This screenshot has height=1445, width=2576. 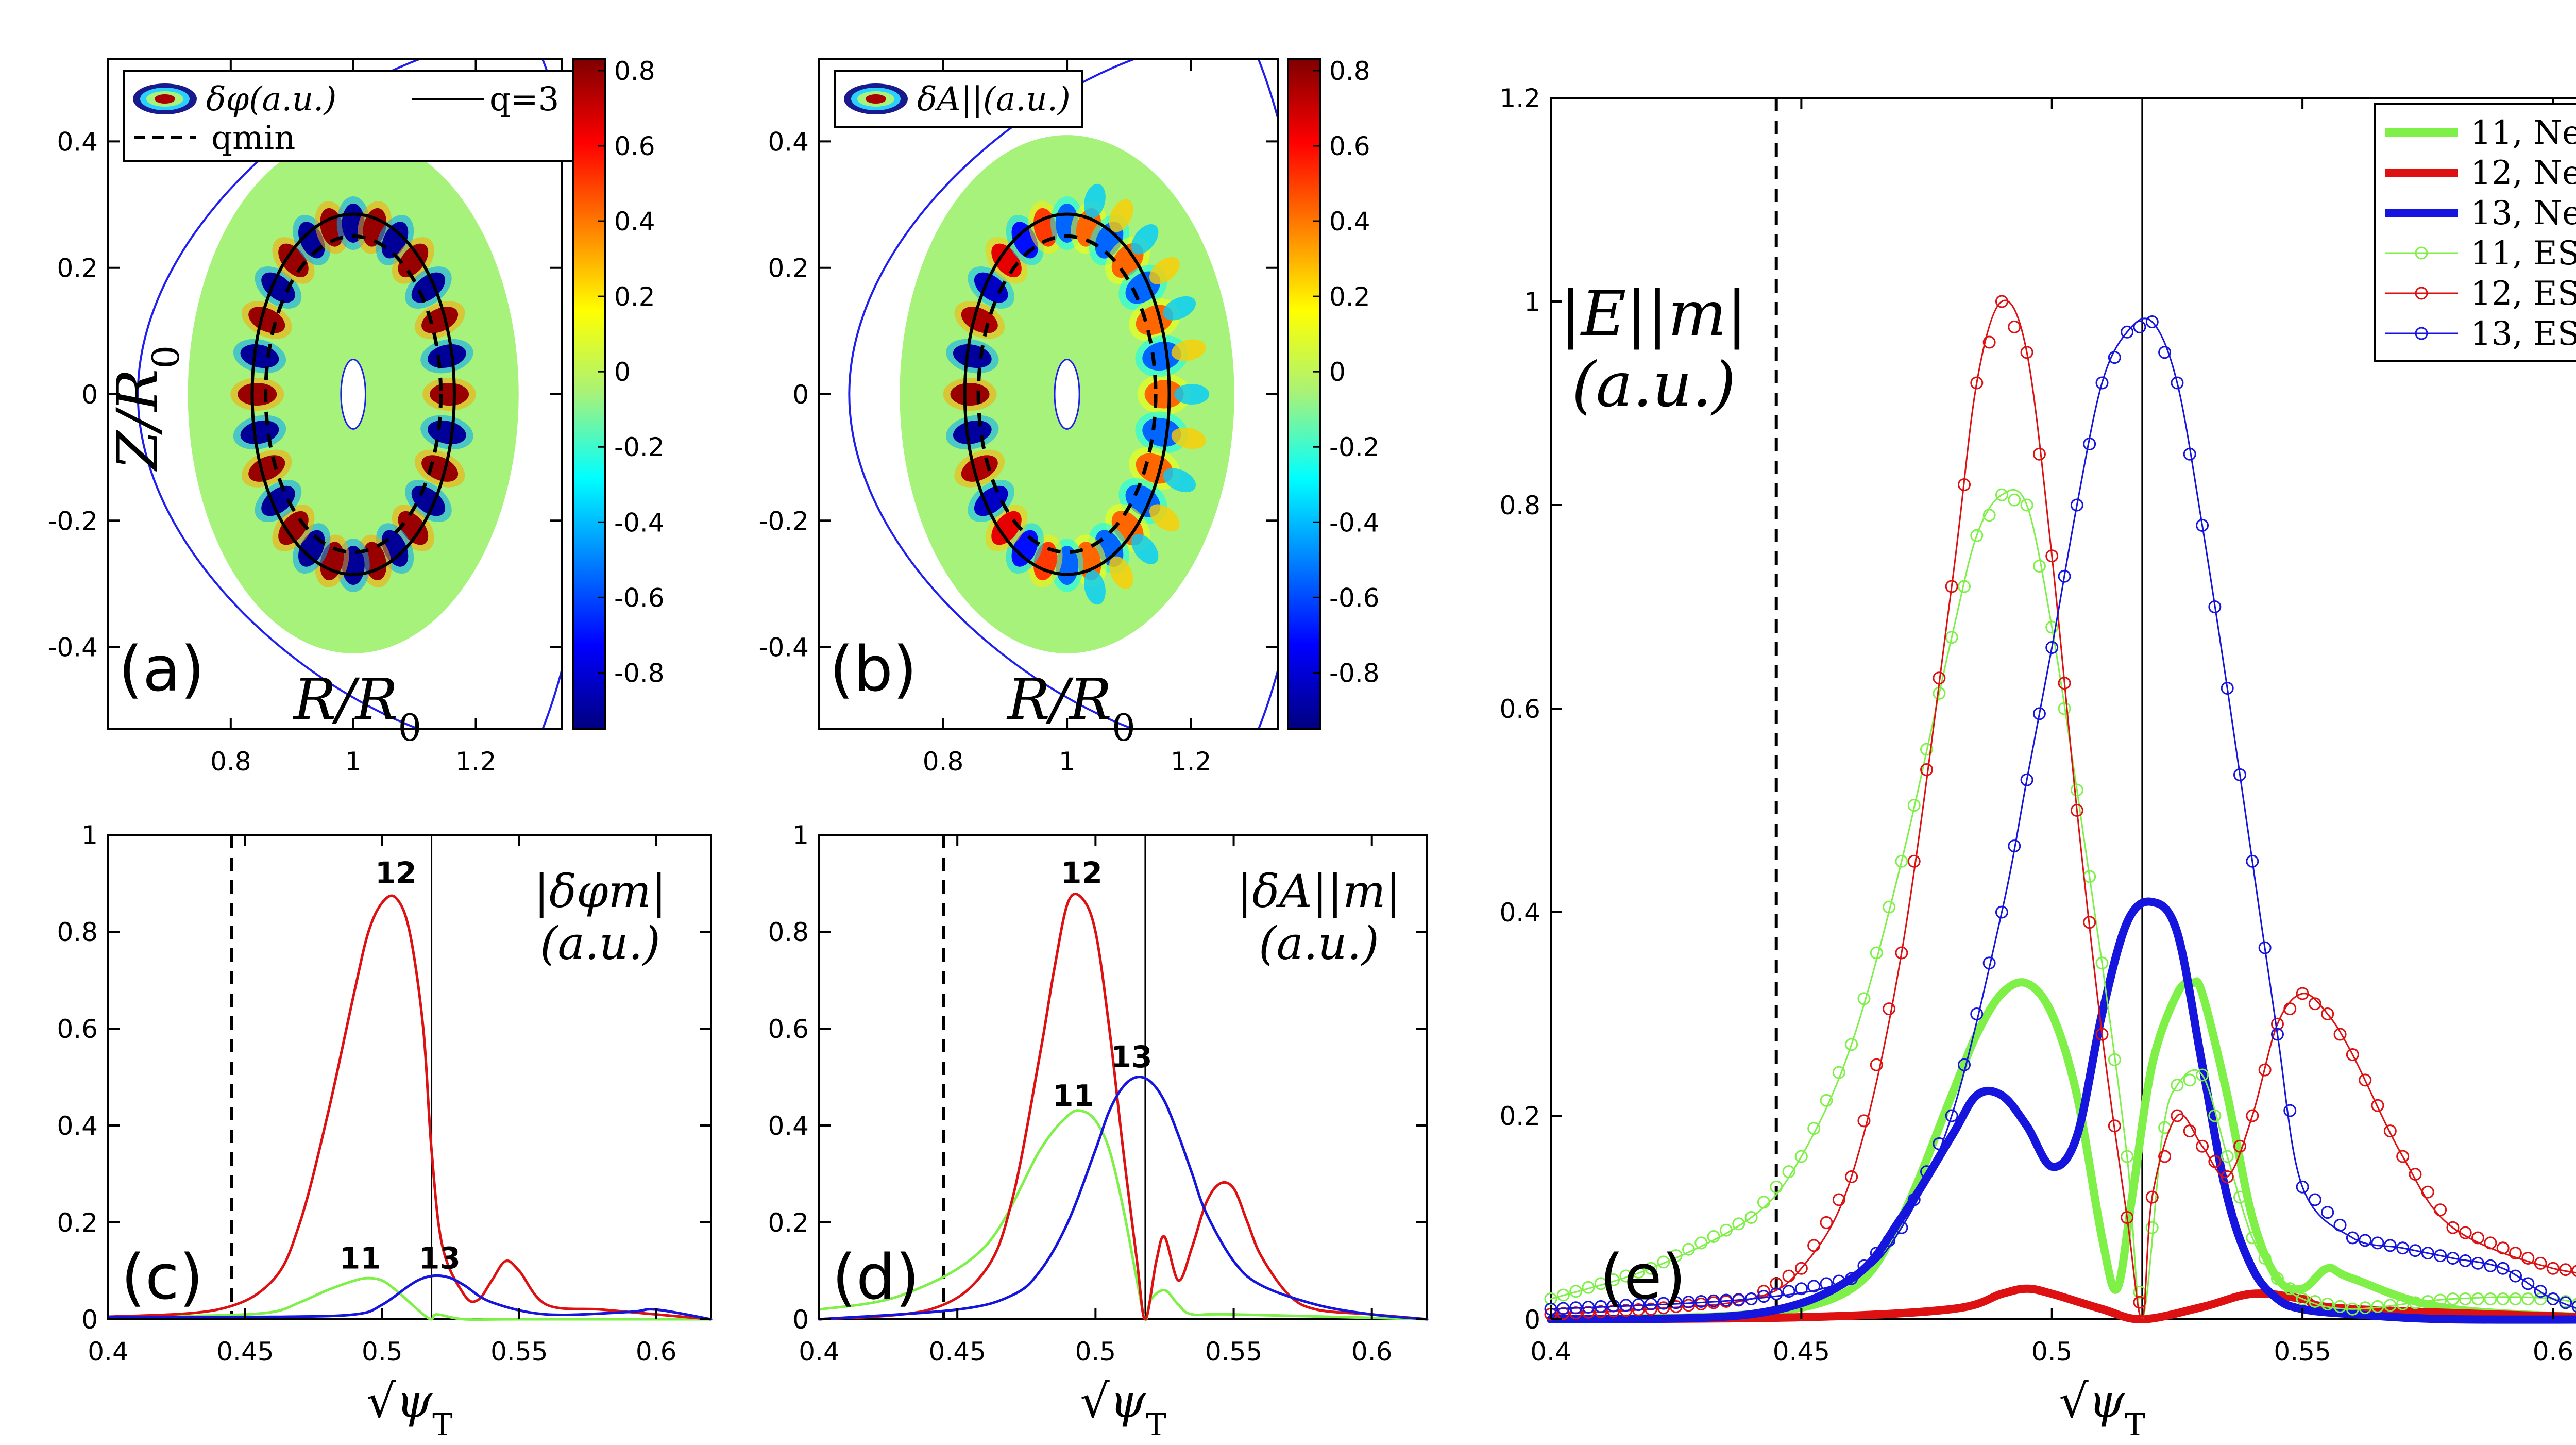 What do you see at coordinates (360, 1257) in the screenshot?
I see `peak-label-c-11: 11` at bounding box center [360, 1257].